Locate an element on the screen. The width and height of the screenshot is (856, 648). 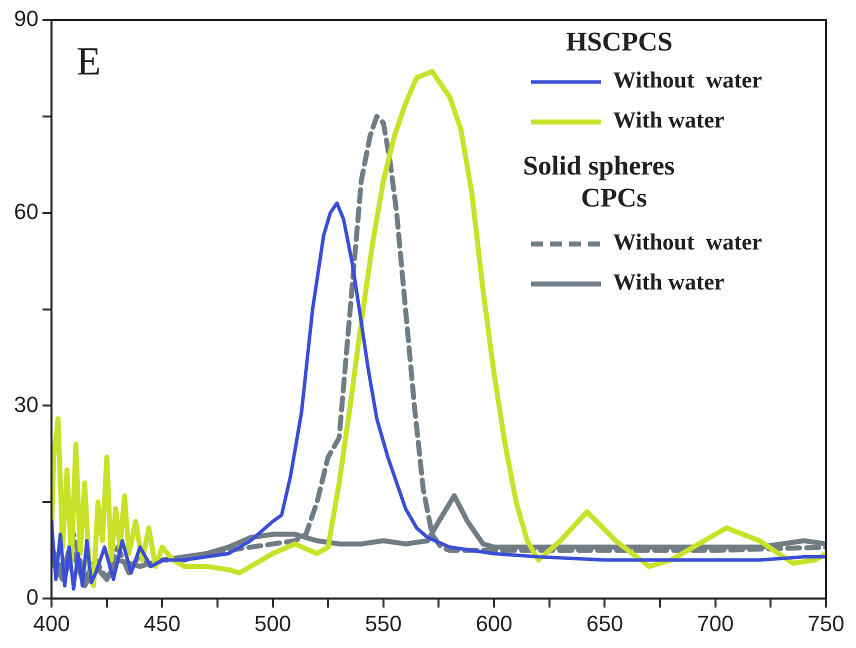
y-tick-label: 30 is located at coordinates (26, 404).